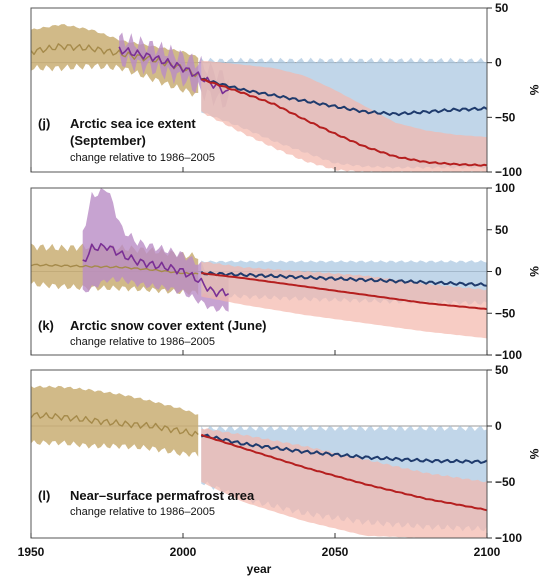  What do you see at coordinates (168, 325) in the screenshot?
I see `panel-title: Arctic snow cover extent (June)` at bounding box center [168, 325].